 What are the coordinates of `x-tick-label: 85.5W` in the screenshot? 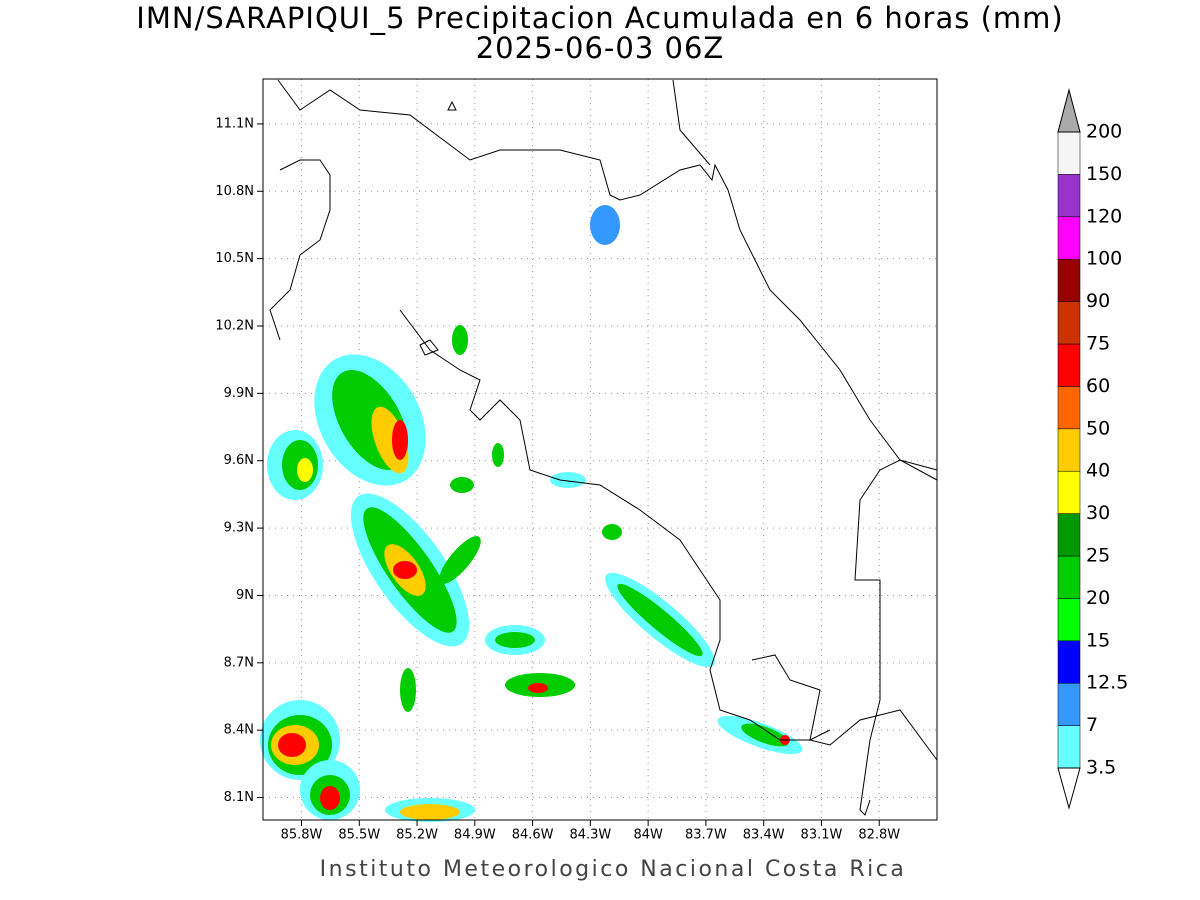 It's located at (359, 835).